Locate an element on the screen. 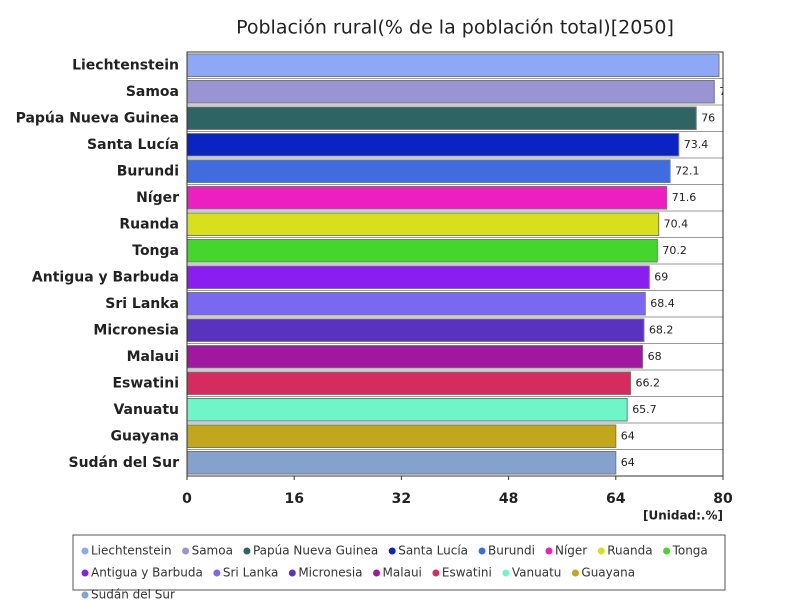 The width and height of the screenshot is (800, 600). legend-label: Micronesia is located at coordinates (330, 573).